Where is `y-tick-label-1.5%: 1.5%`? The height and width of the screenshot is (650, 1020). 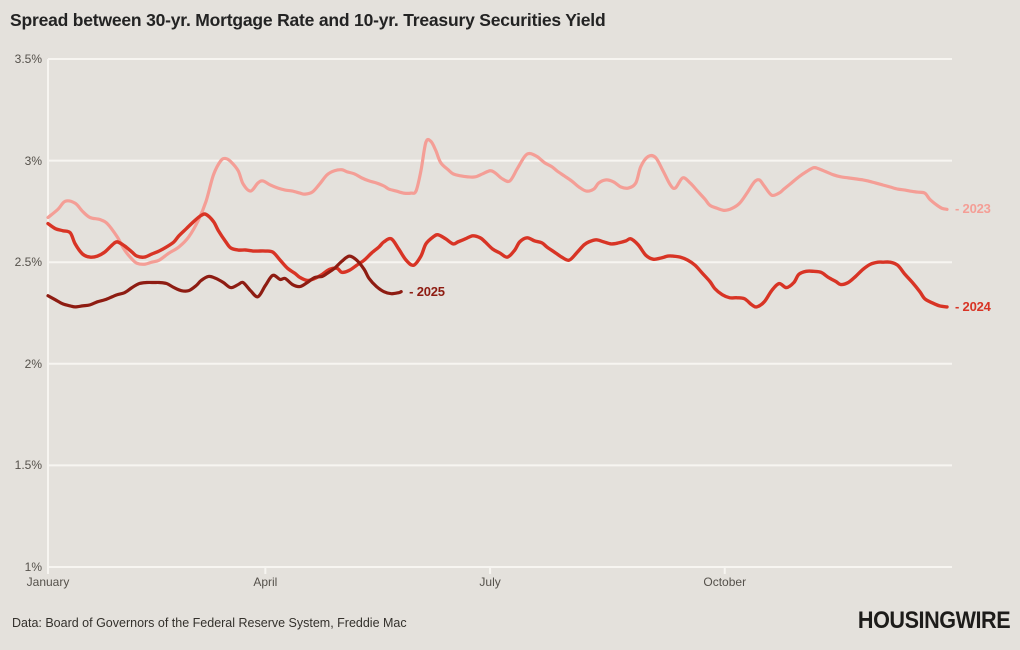 y-tick-label-1.5%: 1.5% is located at coordinates (28, 465).